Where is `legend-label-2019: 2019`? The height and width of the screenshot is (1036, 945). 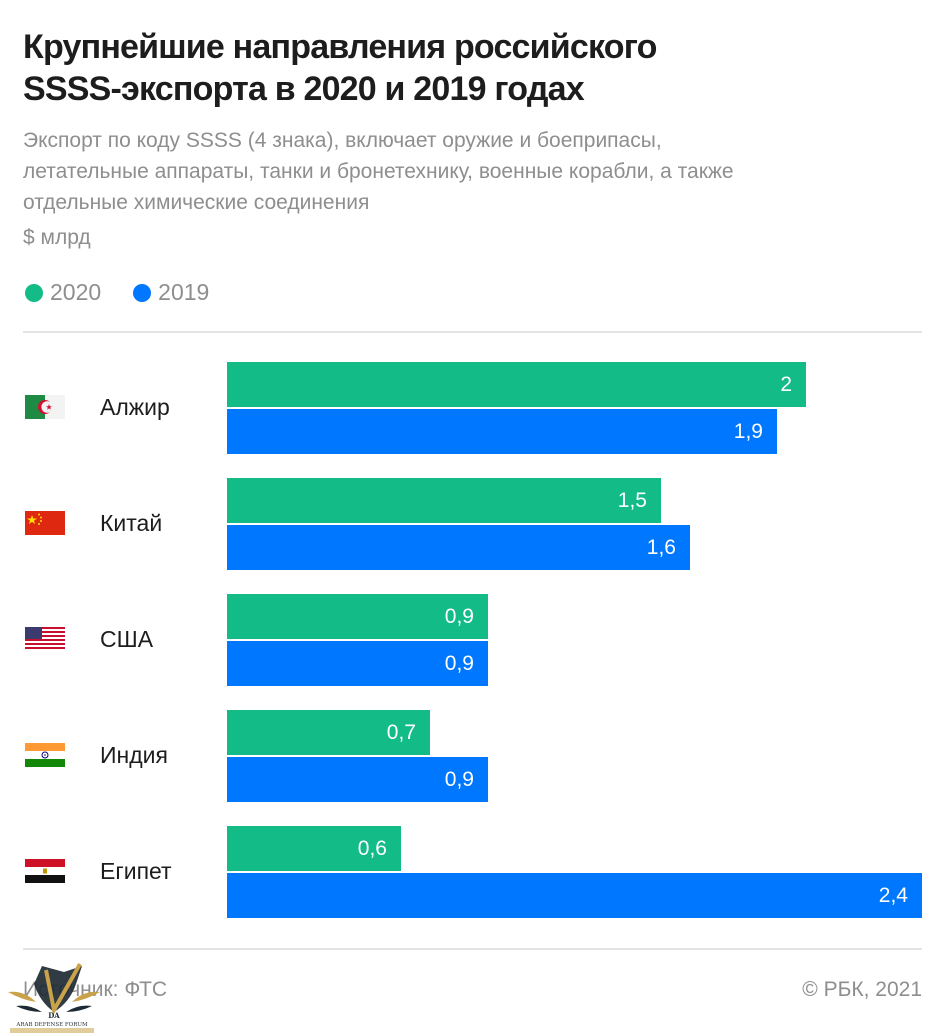 legend-label-2019: 2019 is located at coordinates (184, 292).